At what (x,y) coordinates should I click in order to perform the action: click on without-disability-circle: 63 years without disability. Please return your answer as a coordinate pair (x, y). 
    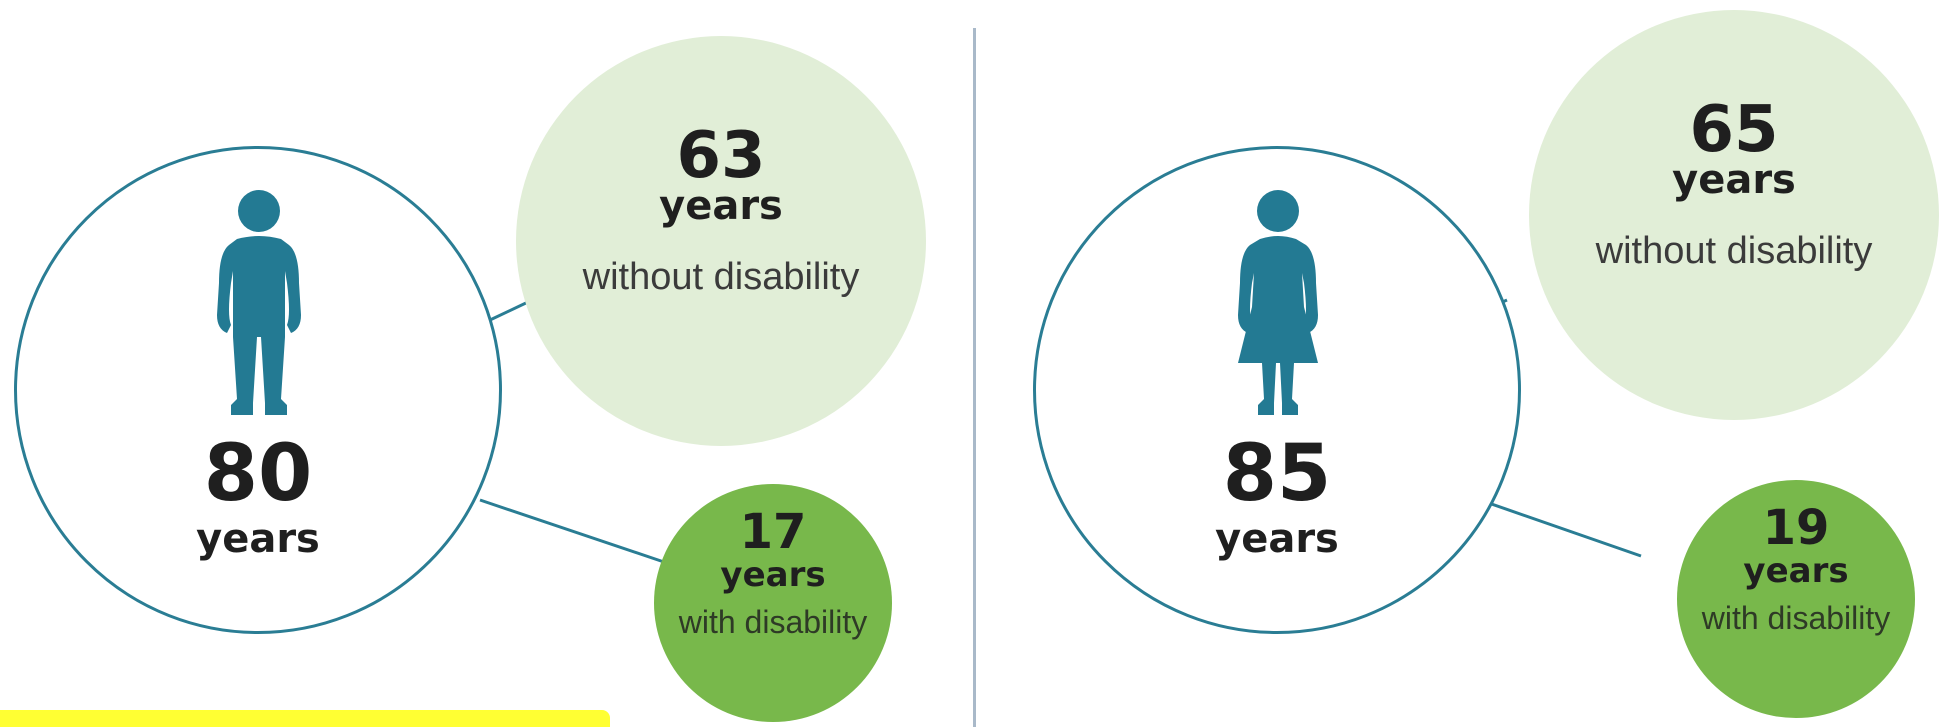
    Looking at the image, I should click on (721, 241).